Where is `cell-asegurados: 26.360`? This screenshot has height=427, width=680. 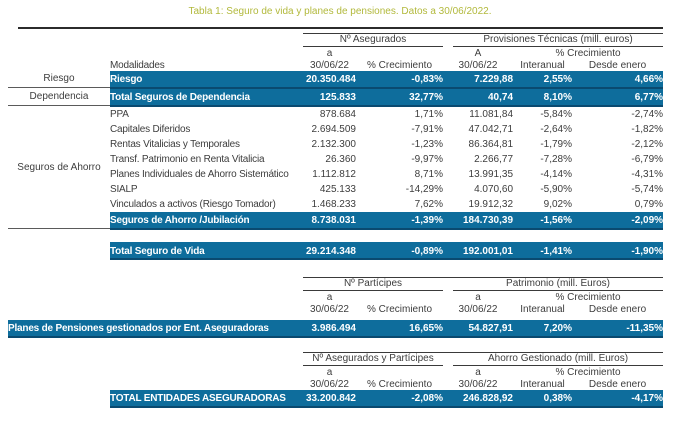
cell-asegurados: 26.360 is located at coordinates (340, 159).